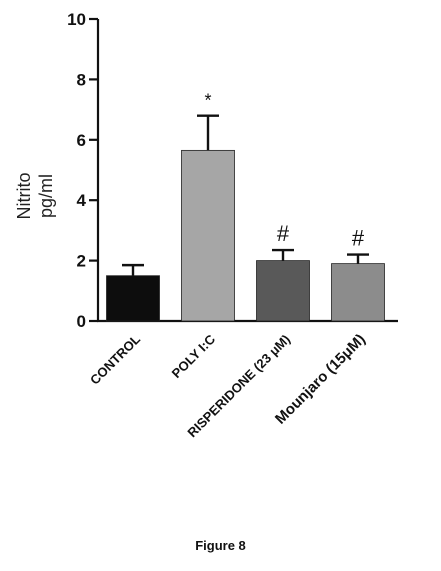 This screenshot has width=441, height=571. What do you see at coordinates (81, 261) in the screenshot?
I see `y-tick-label: 2` at bounding box center [81, 261].